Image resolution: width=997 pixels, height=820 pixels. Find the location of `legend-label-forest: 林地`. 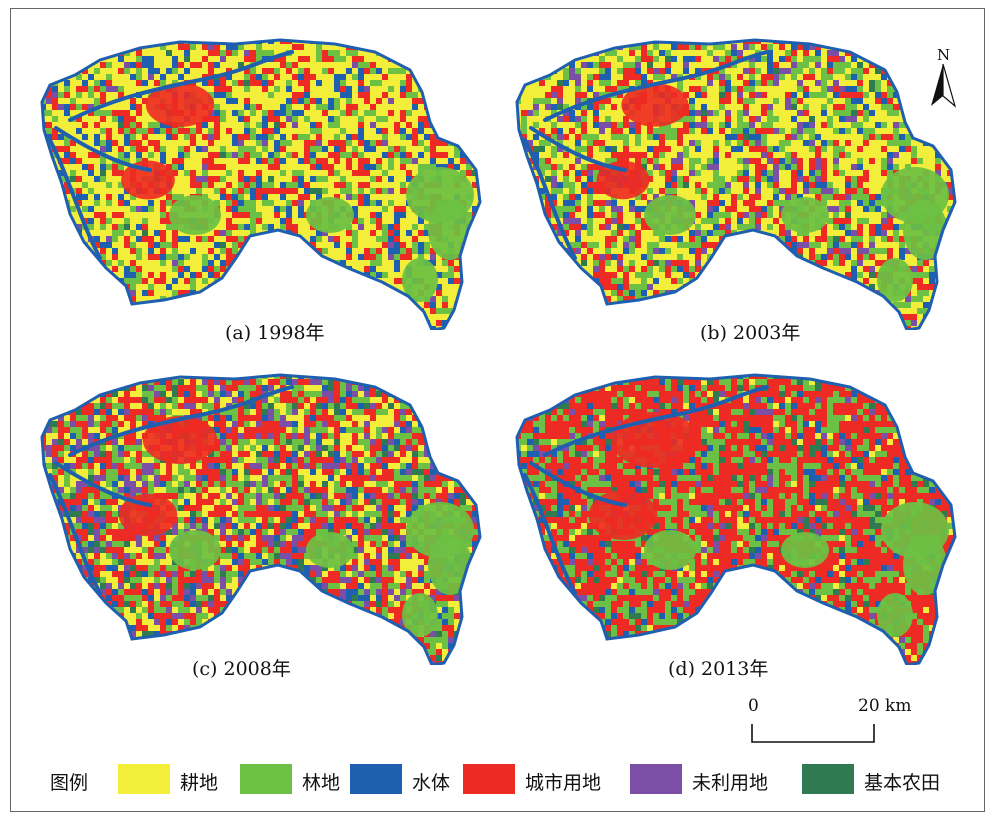

legend-label-forest: 林地 is located at coordinates (321, 783).